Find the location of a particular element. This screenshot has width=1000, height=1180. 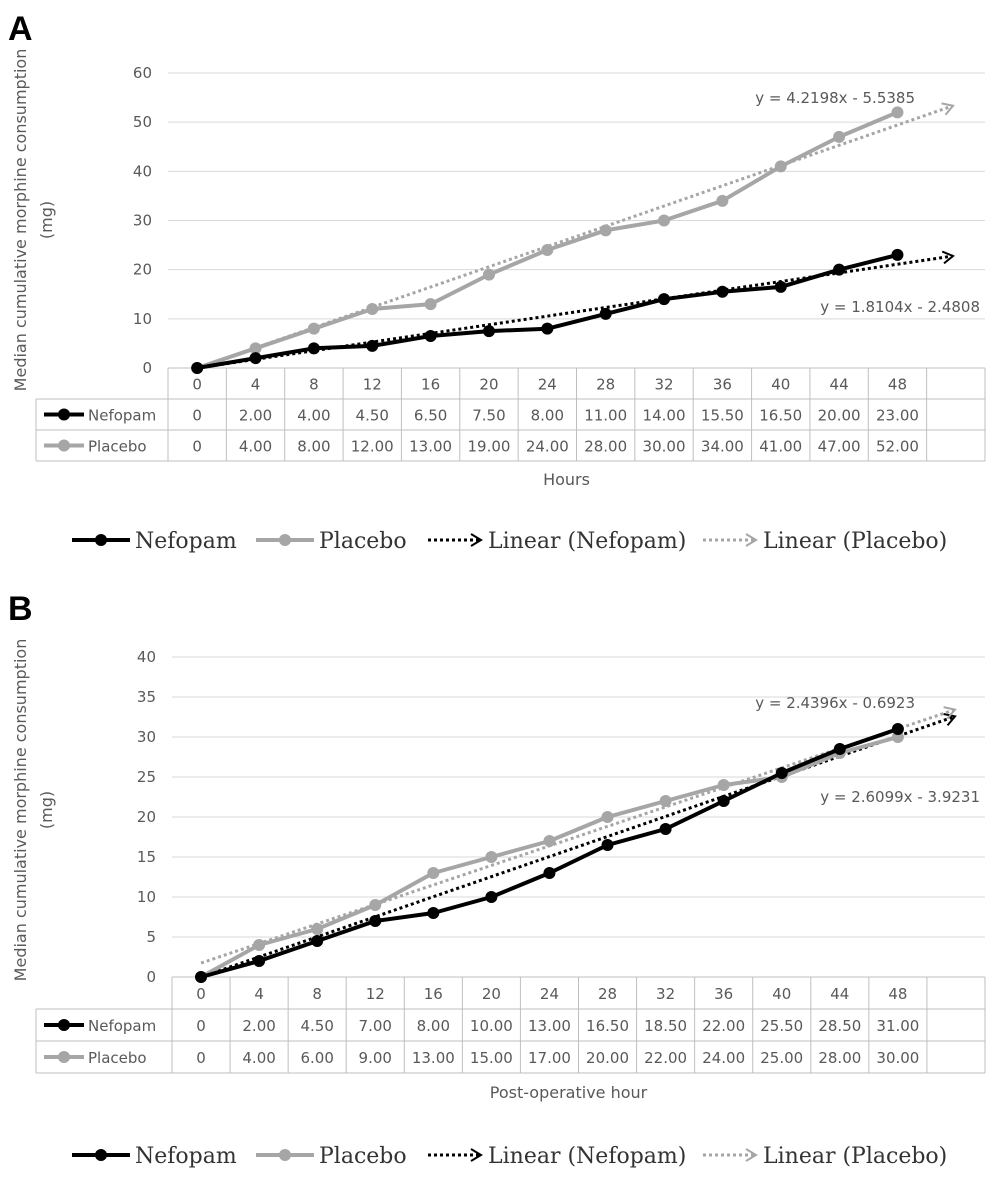

table-cell: 11.00 is located at coordinates (605, 416).